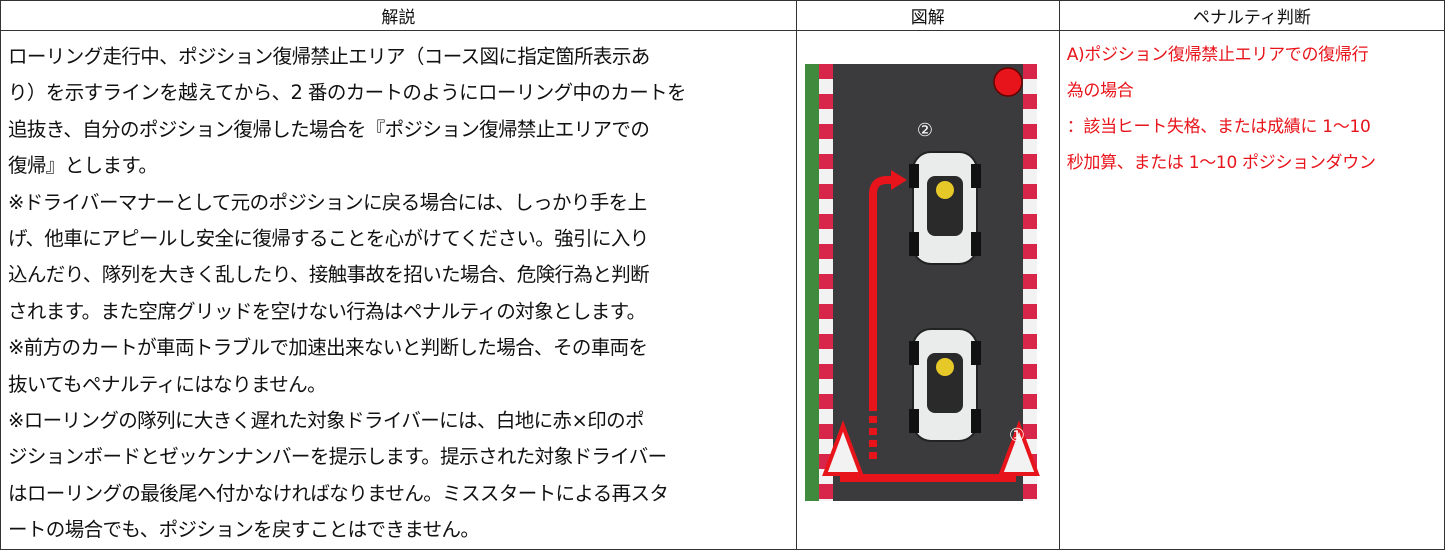 The height and width of the screenshot is (550, 1446). I want to click on header-row: 解説 図解 ペナルティ判断, so click(723, 15).